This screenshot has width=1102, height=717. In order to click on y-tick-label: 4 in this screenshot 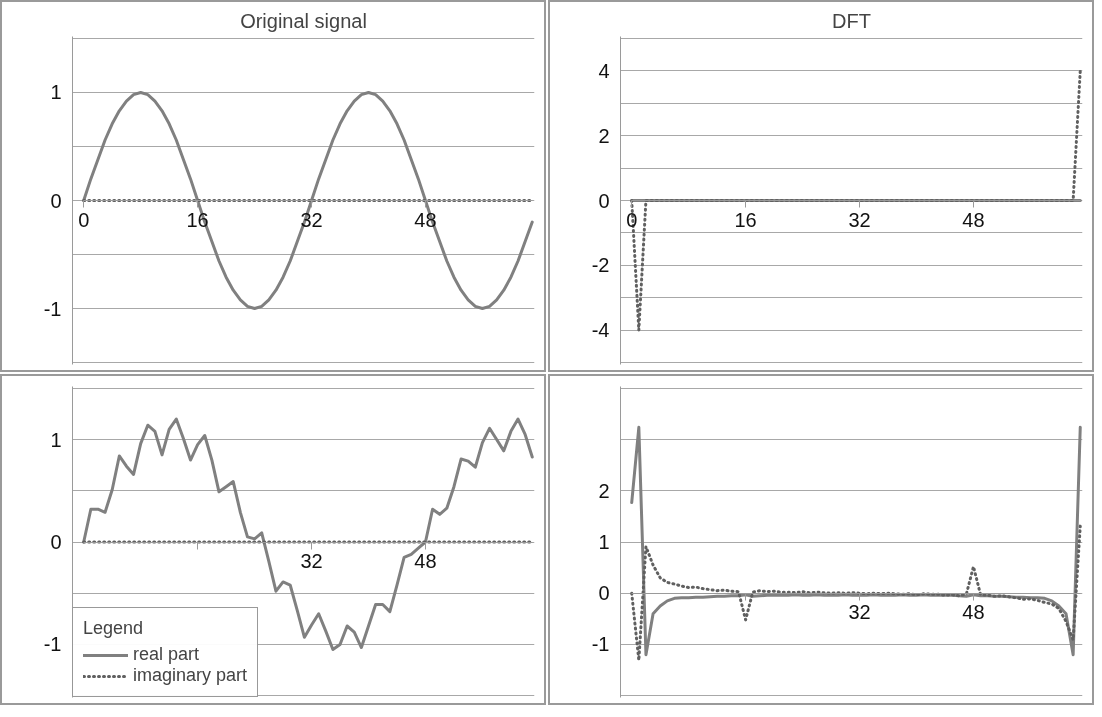, I will do `click(604, 70)`.